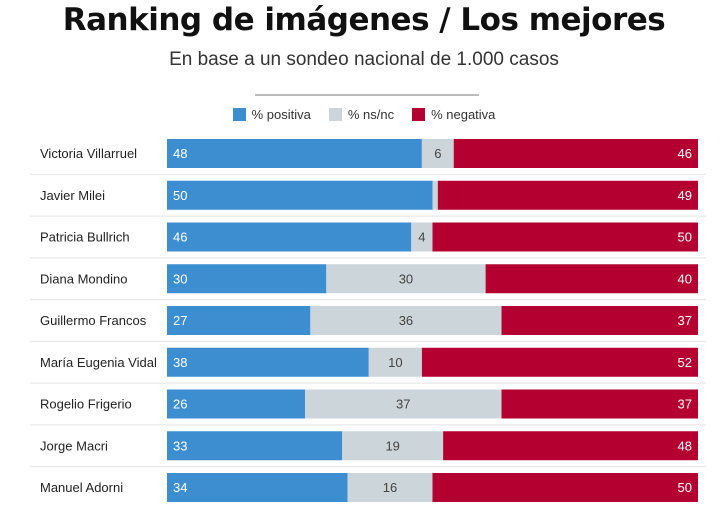  Describe the element at coordinates (685, 195) in the screenshot. I see `value-label-negativa-javier-milei: 49` at that location.